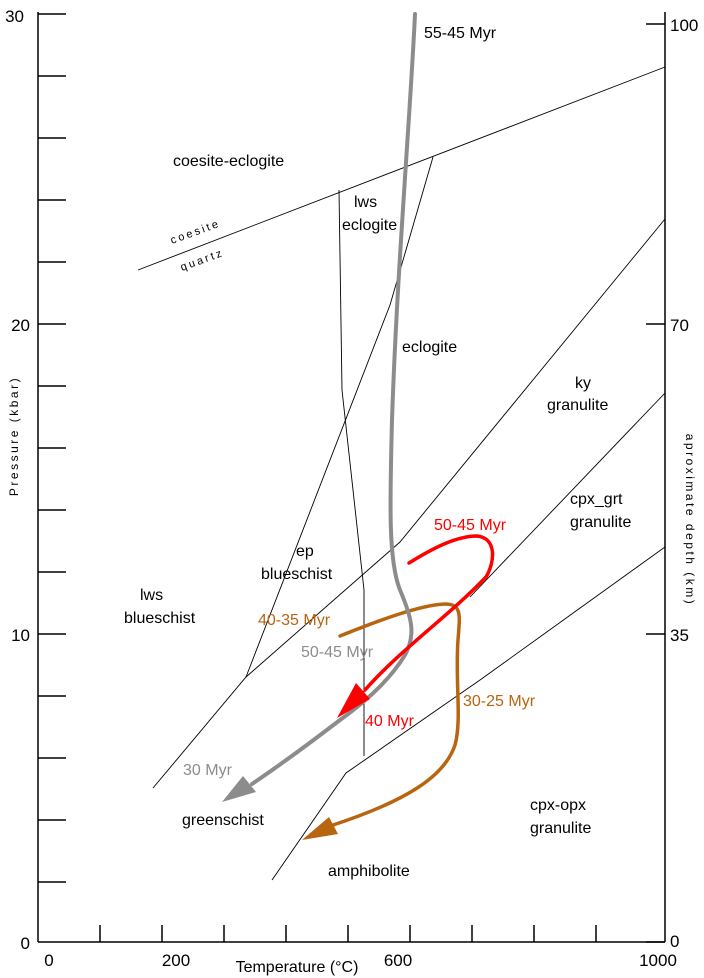 Image resolution: width=704 pixels, height=978 pixels. I want to click on label-ky: ky, so click(583, 383).